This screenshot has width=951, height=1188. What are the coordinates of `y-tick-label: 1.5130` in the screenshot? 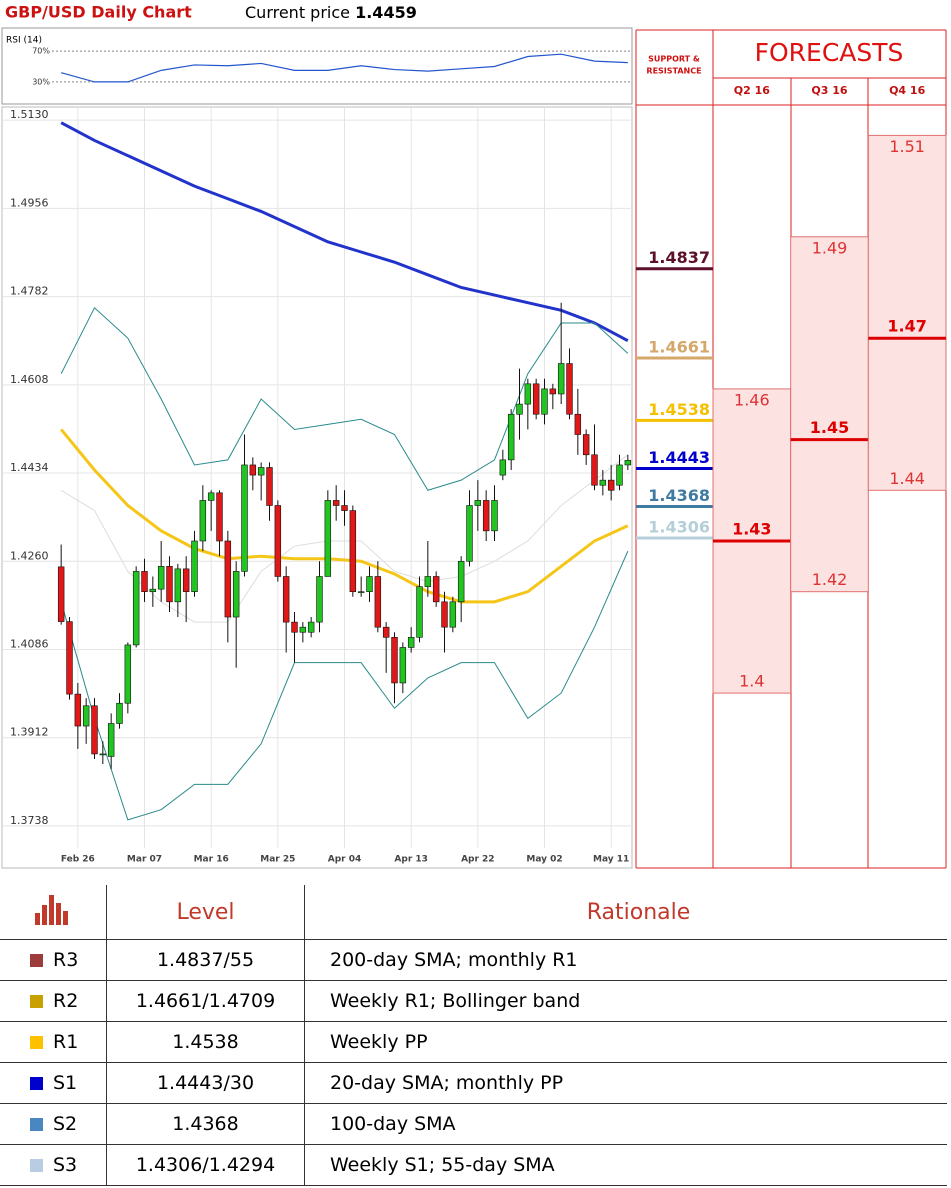 It's located at (29, 114).